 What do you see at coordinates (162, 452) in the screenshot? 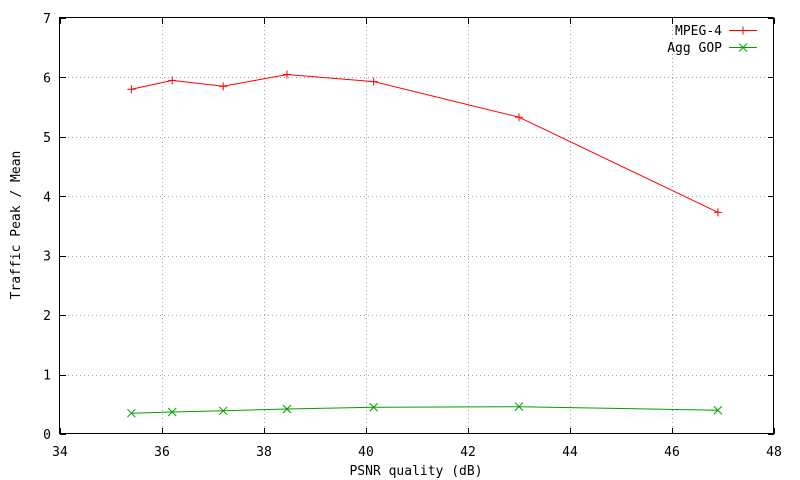
I see `x-tick-label: 36` at bounding box center [162, 452].